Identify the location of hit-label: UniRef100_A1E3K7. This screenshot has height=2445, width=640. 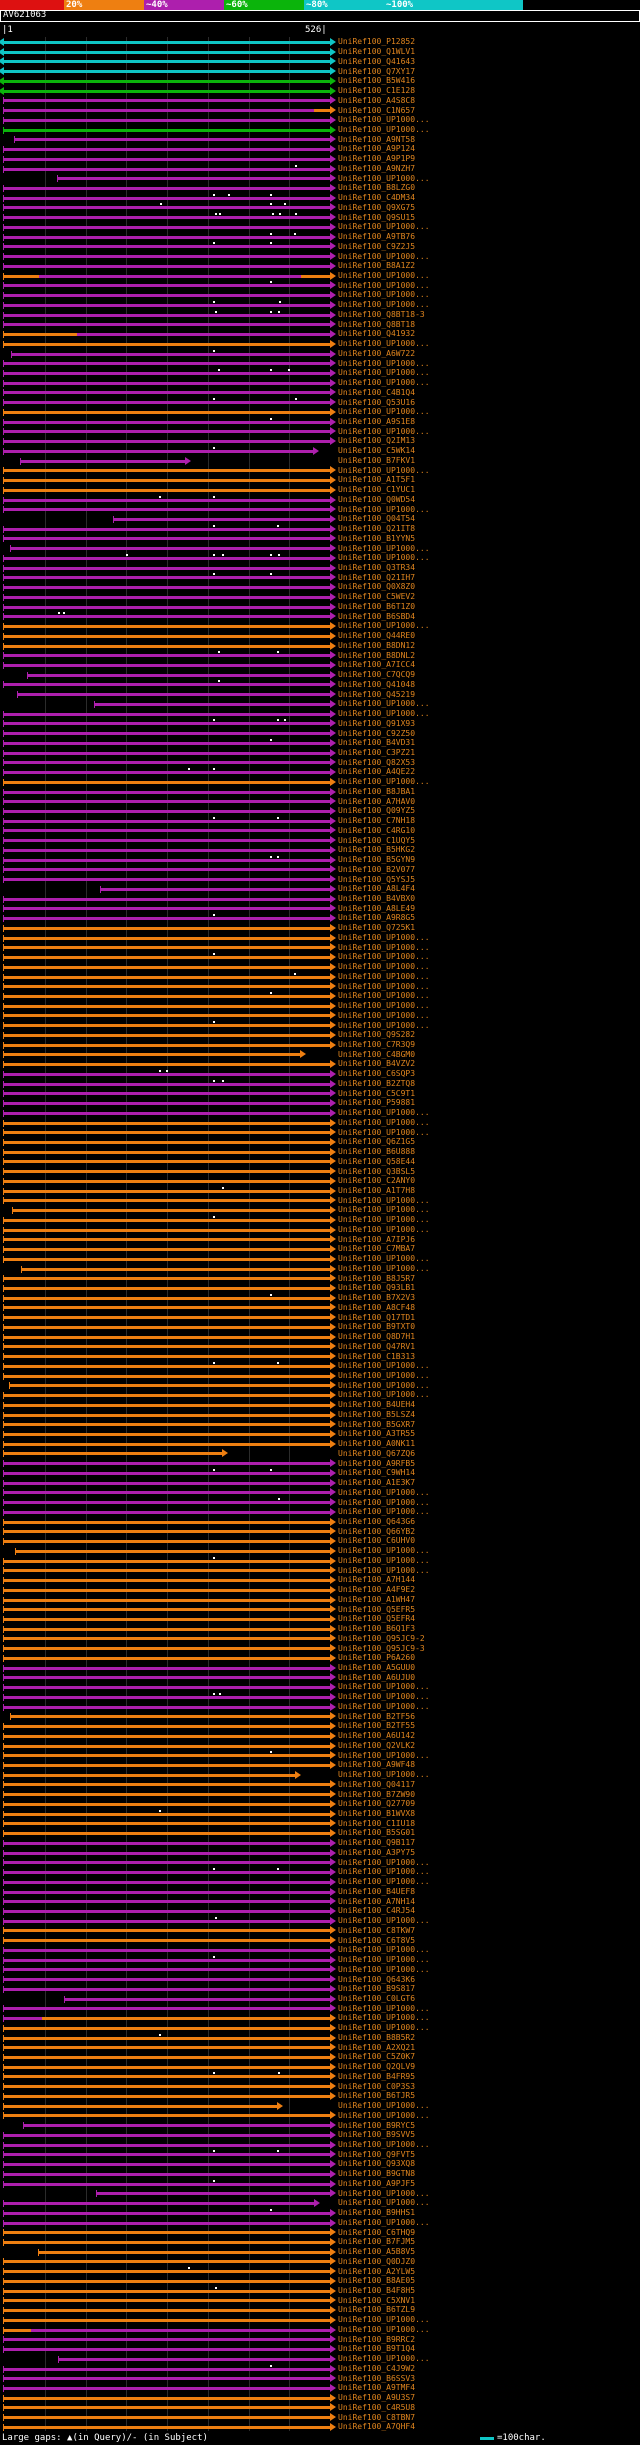
(377, 1483).